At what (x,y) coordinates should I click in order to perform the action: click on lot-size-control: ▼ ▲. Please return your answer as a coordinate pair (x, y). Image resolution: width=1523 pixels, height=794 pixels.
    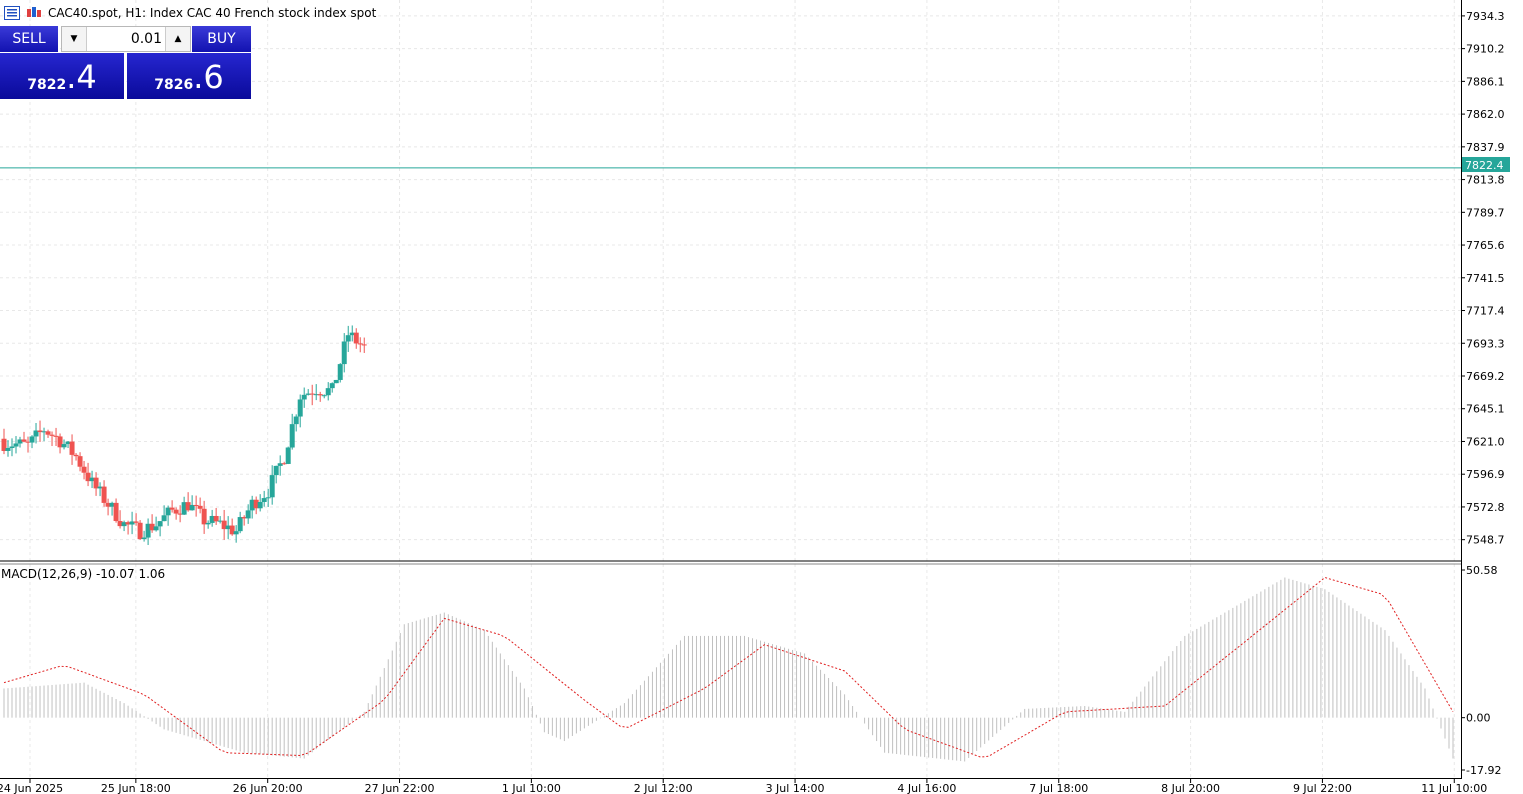
    Looking at the image, I should click on (126, 39).